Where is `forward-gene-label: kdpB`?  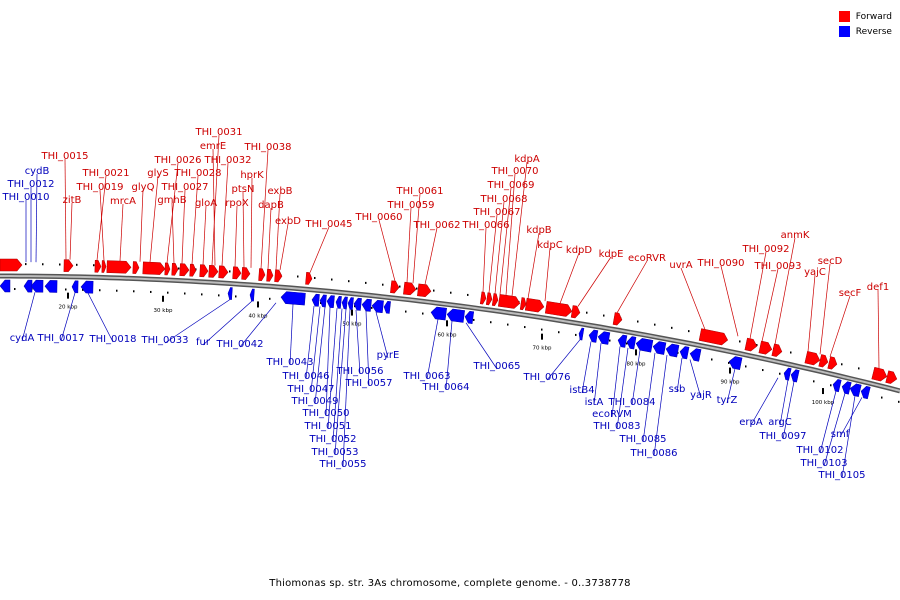
forward-gene-label: kdpB is located at coordinates (538, 230).